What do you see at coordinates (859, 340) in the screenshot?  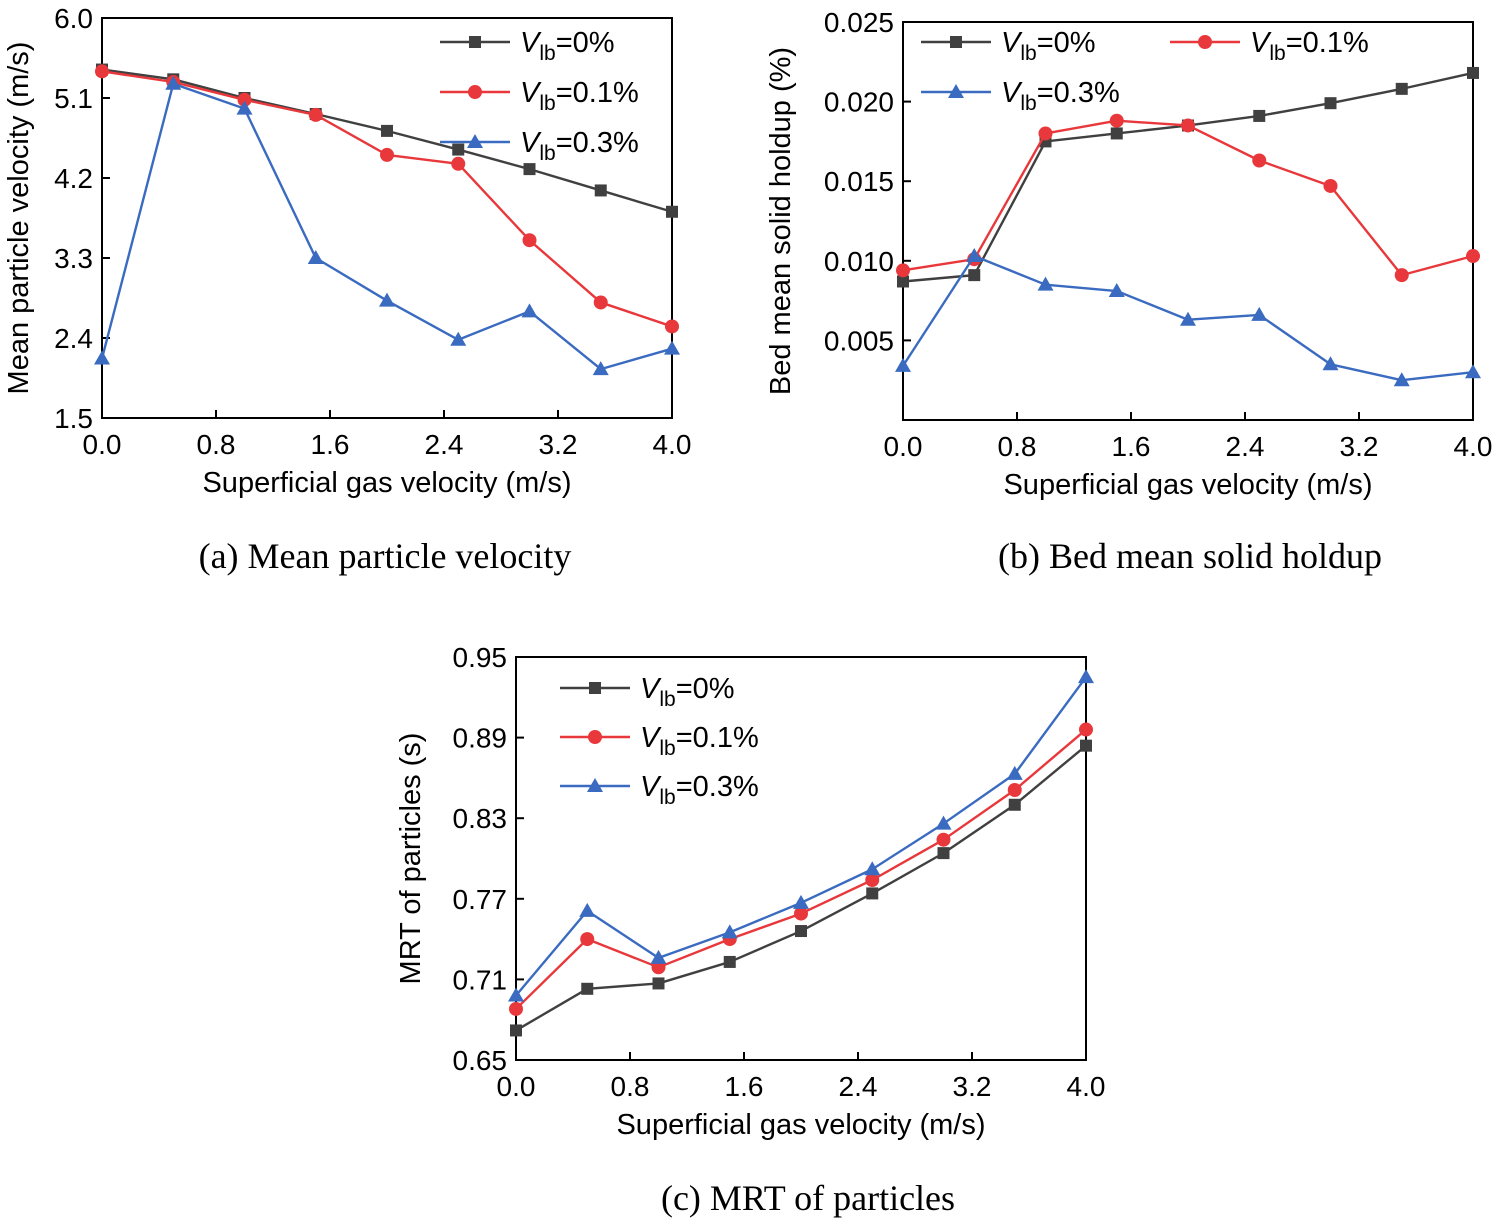 I see `y-tick-label: 0.005` at bounding box center [859, 340].